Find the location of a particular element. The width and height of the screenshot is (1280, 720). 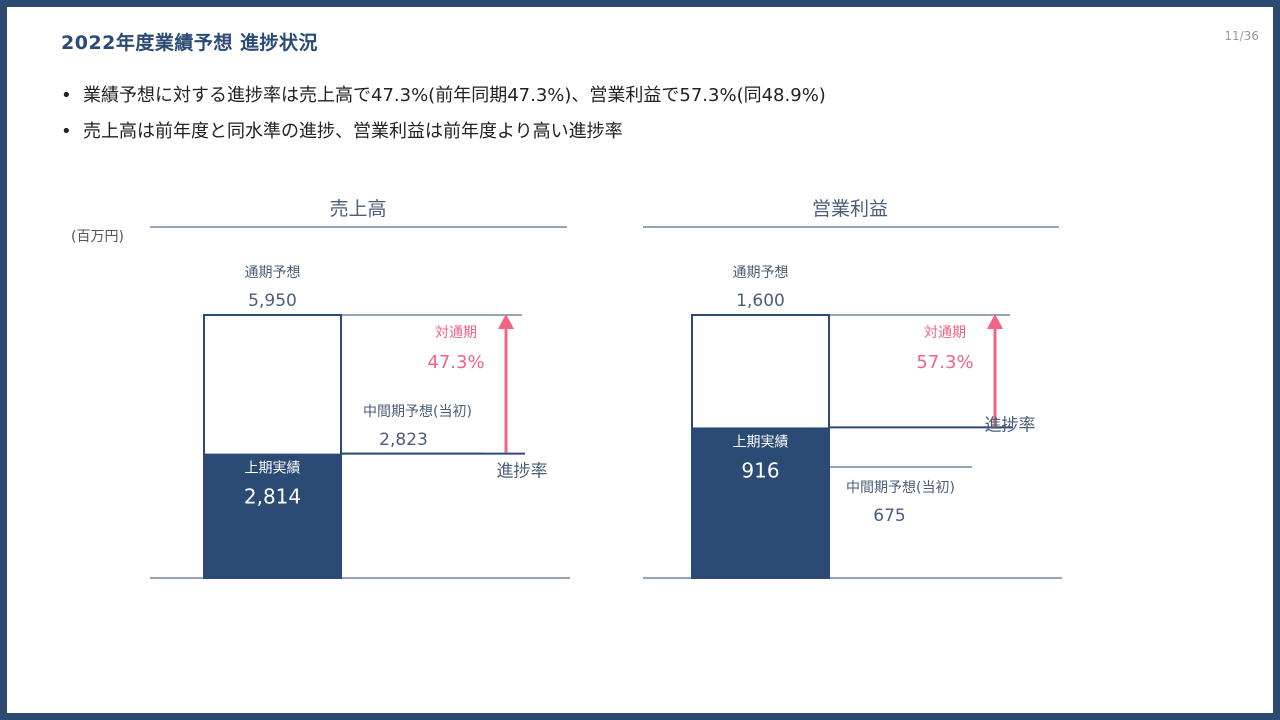

rate-value: 57.3% is located at coordinates (944, 362).